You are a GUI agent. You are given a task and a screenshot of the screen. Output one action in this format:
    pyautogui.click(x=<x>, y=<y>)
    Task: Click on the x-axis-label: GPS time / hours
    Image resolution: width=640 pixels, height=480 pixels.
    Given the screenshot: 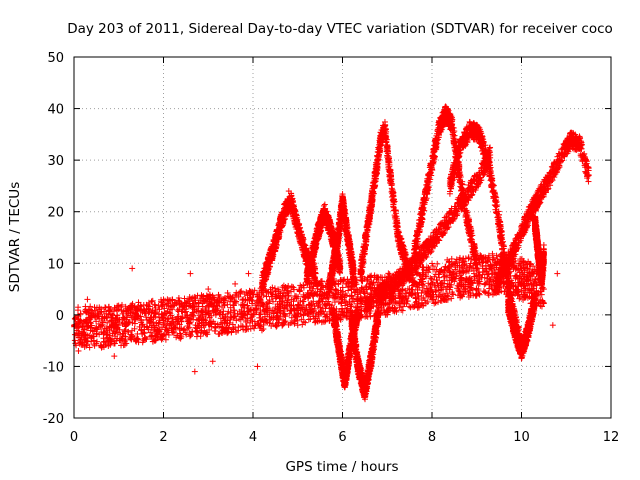 What is the action you would take?
    pyautogui.click(x=341, y=467)
    